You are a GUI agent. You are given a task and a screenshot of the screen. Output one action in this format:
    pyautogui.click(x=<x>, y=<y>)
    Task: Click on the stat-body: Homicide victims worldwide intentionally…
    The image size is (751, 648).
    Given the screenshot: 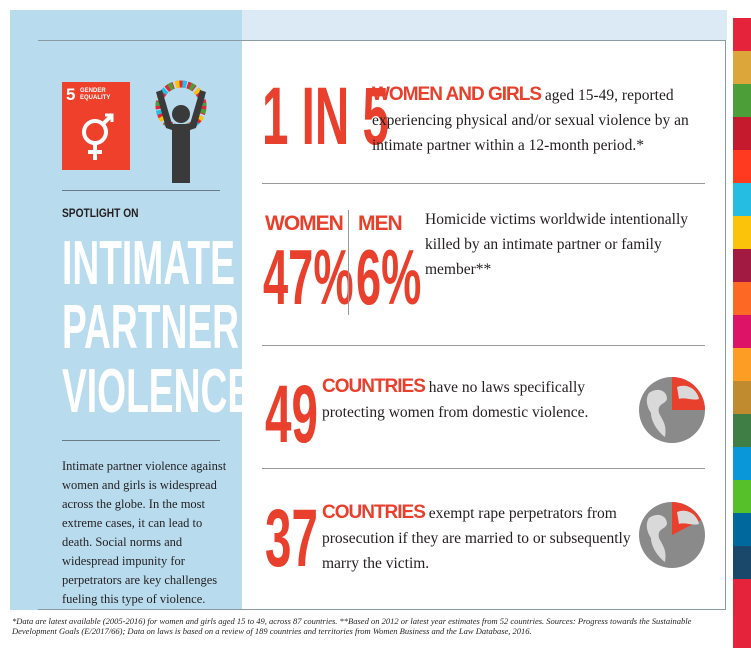 What is the action you would take?
    pyautogui.click(x=557, y=244)
    